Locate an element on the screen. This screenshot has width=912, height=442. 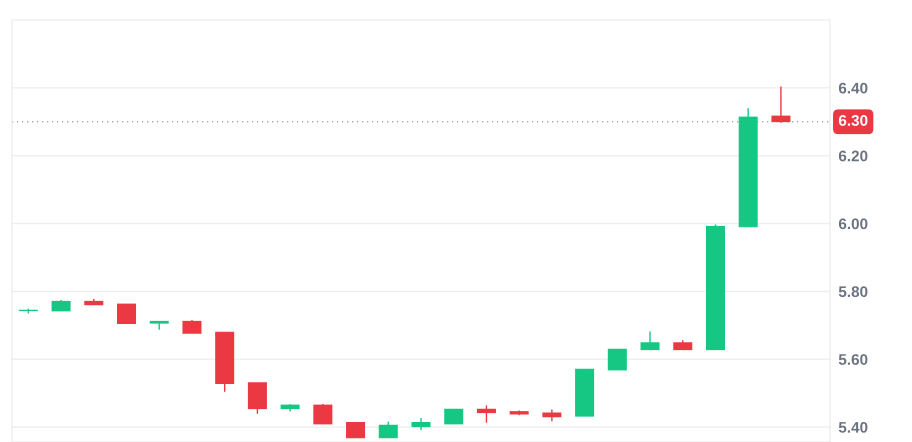
ref-line-label: 6.30 is located at coordinates (853, 120).